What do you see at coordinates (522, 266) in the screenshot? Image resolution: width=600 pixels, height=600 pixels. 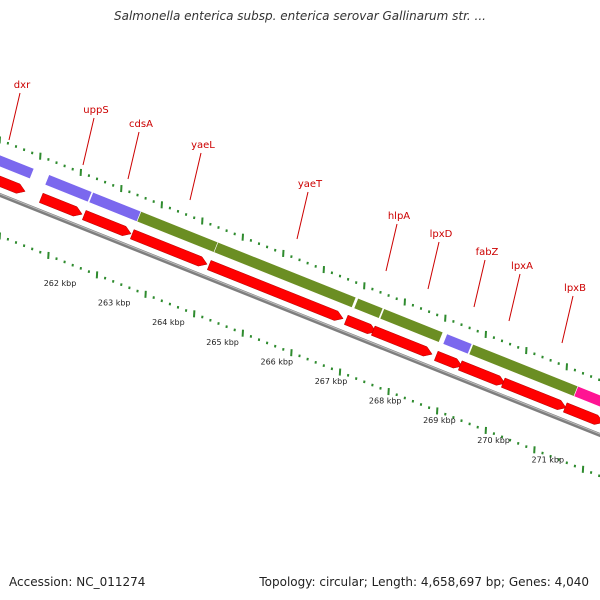 I see `gene-label-lpxA: lpxA` at bounding box center [522, 266].